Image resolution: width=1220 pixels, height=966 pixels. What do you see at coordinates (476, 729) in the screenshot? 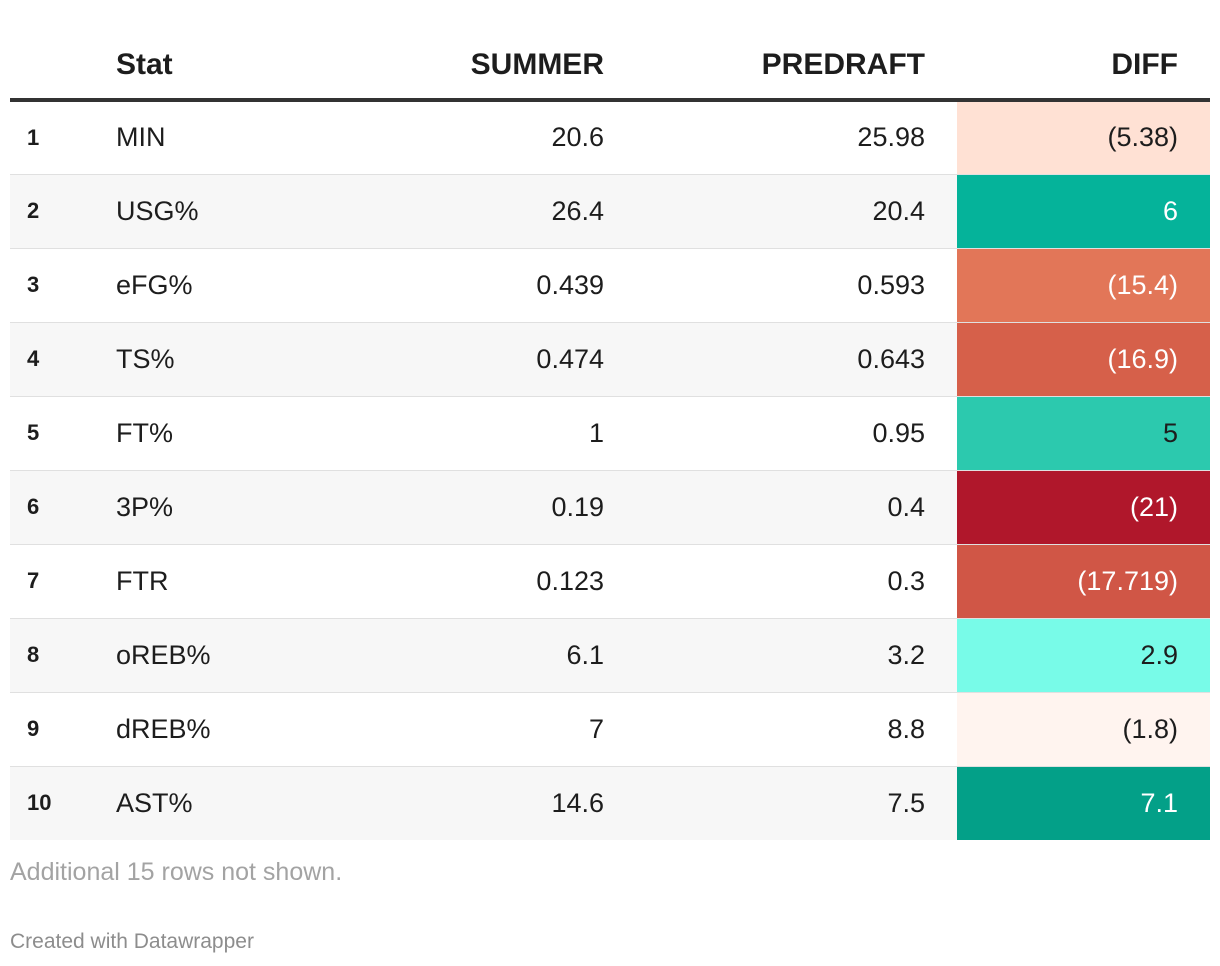
I see `row-summer: 7` at bounding box center [476, 729].